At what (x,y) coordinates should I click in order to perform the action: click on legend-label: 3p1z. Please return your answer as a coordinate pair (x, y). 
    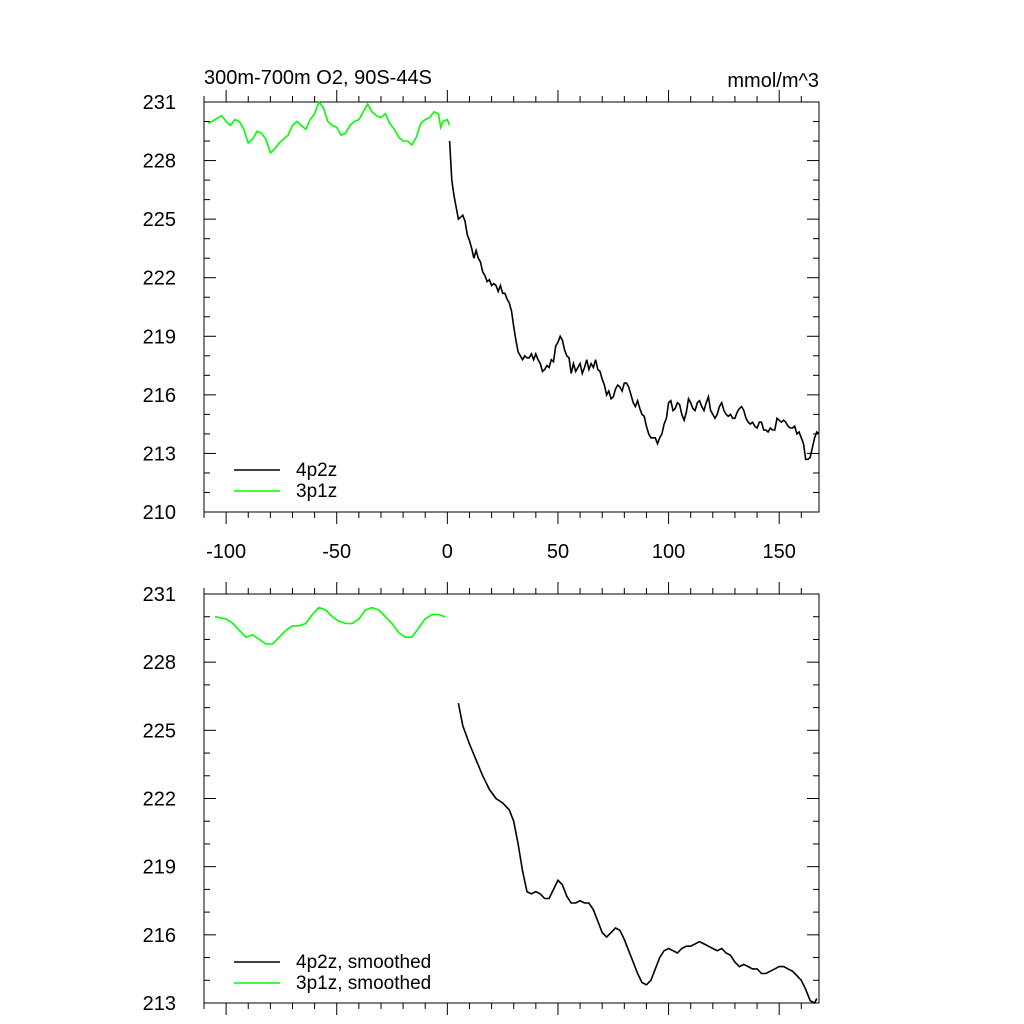
    Looking at the image, I should click on (316, 491).